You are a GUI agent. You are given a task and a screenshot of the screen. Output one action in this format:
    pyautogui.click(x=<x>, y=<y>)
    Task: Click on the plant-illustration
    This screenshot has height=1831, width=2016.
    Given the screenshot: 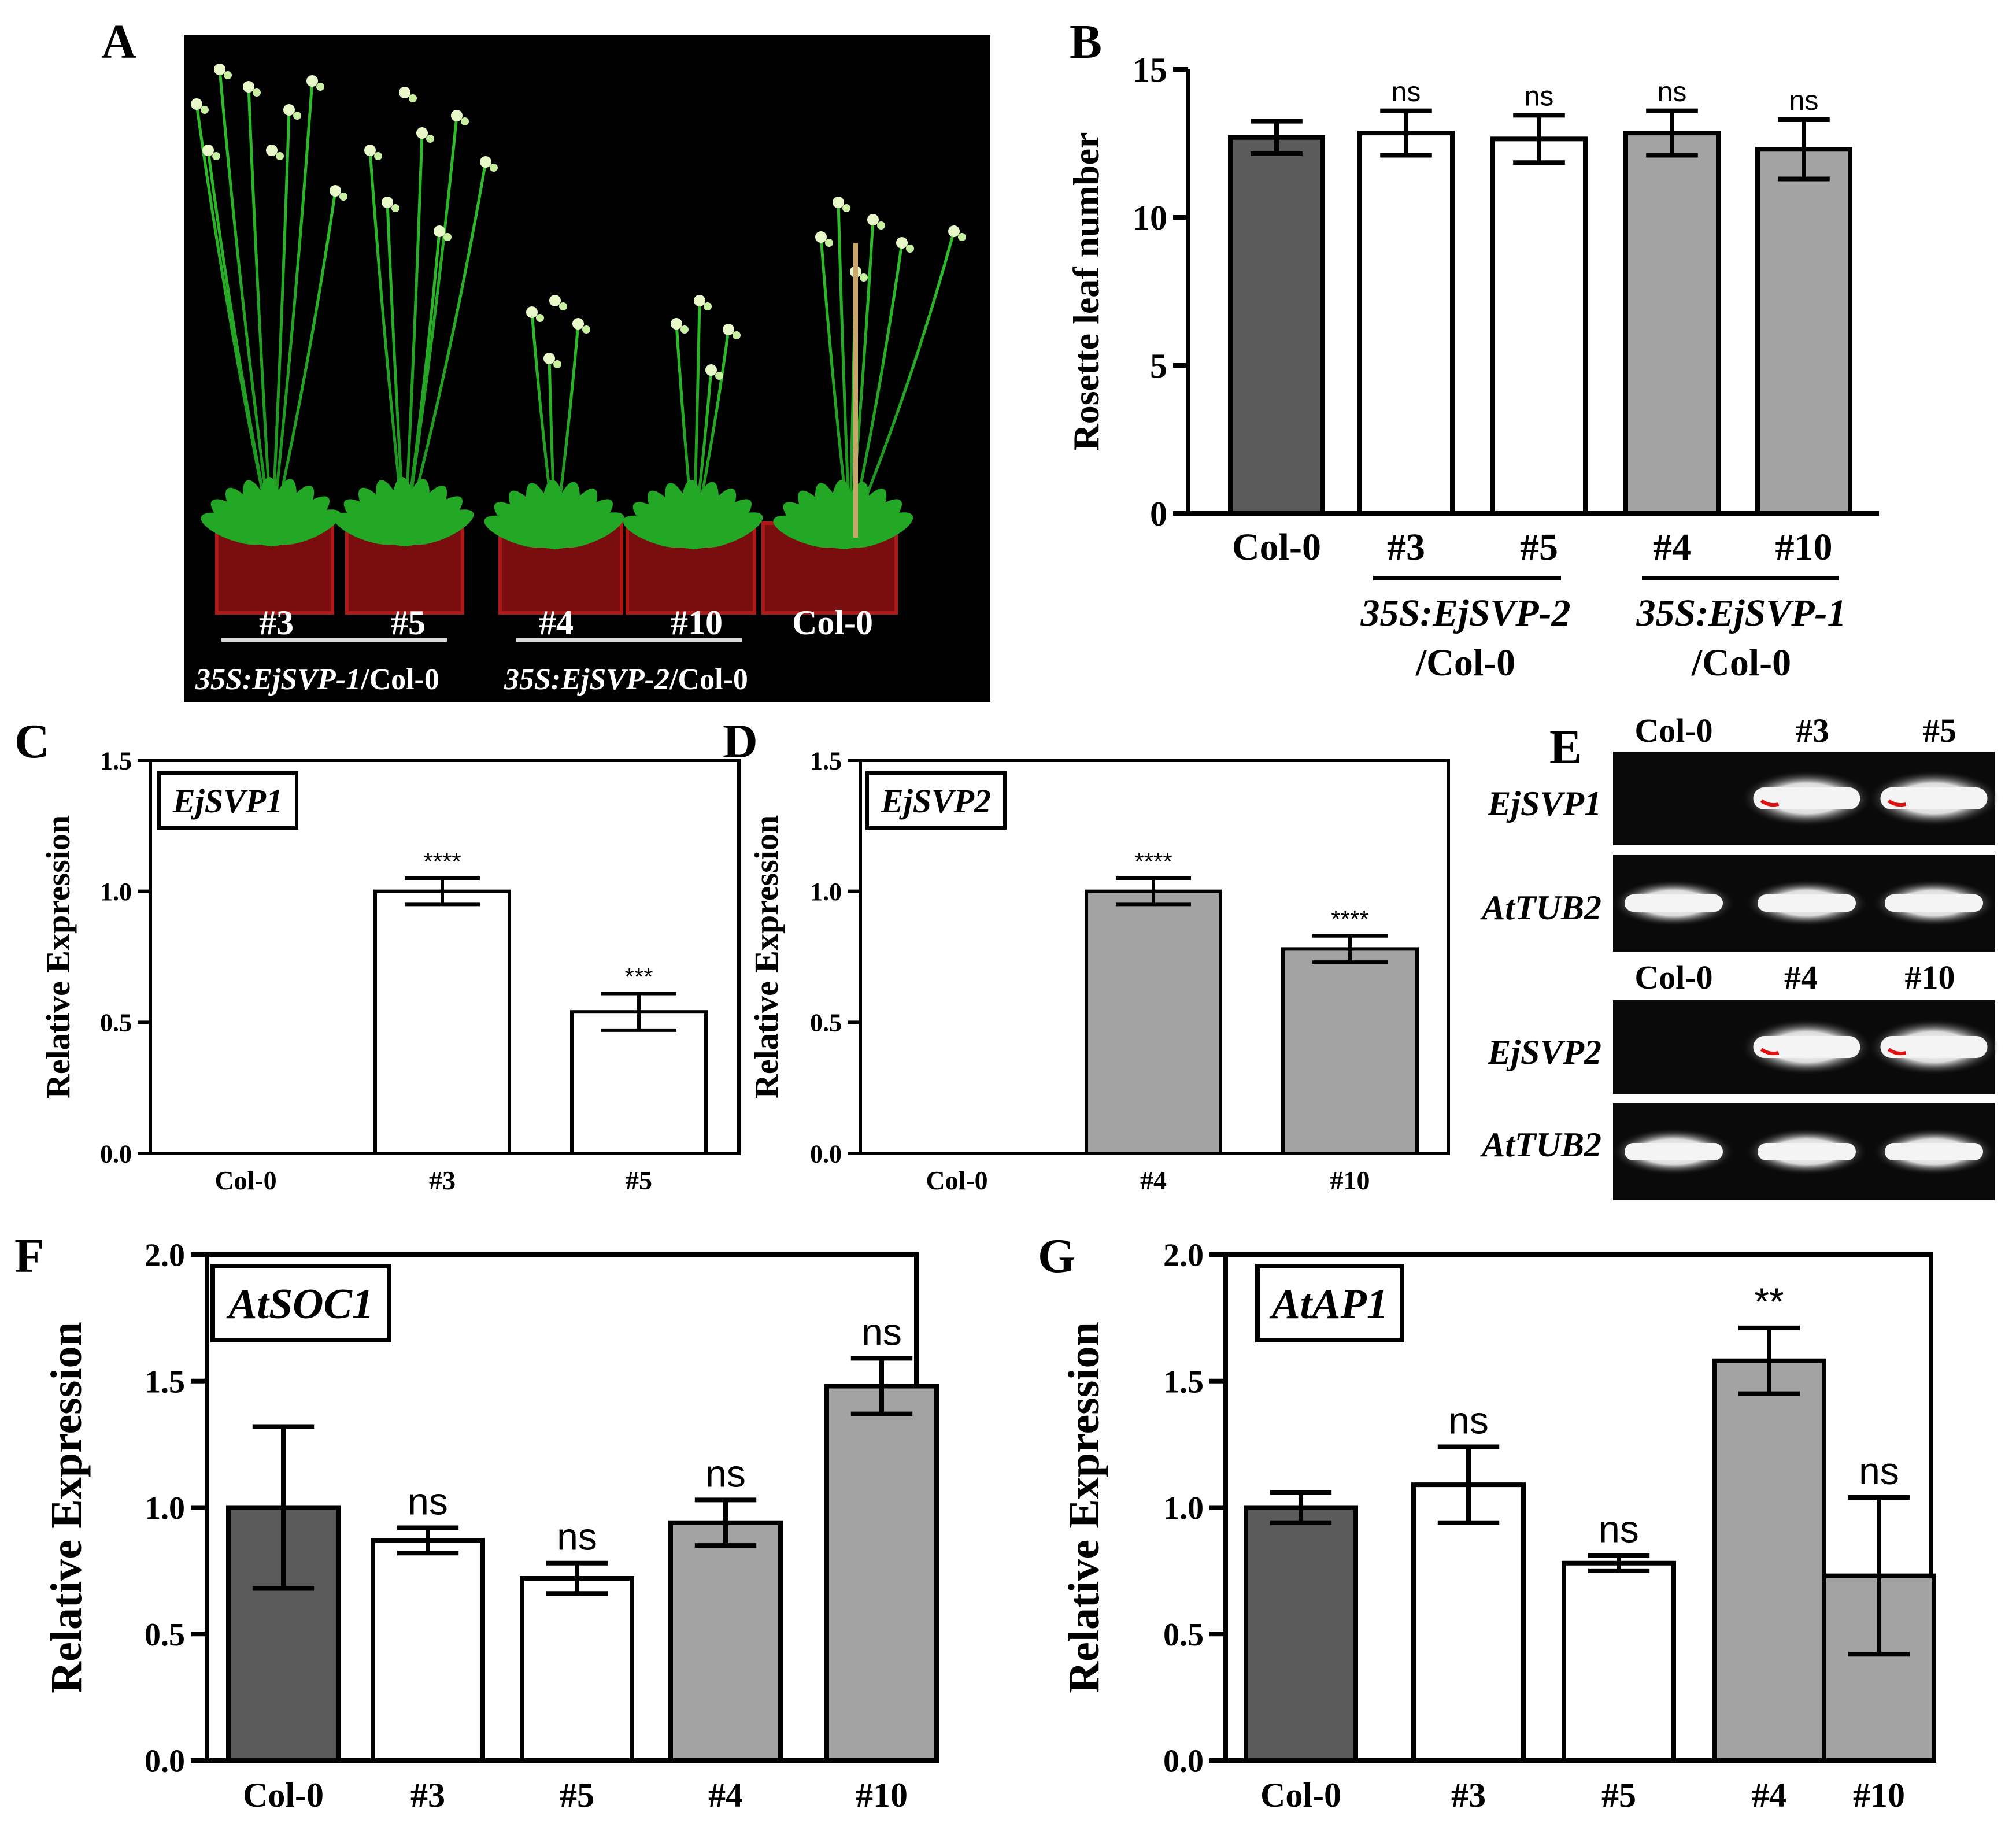 What is the action you would take?
    pyautogui.click(x=578, y=339)
    